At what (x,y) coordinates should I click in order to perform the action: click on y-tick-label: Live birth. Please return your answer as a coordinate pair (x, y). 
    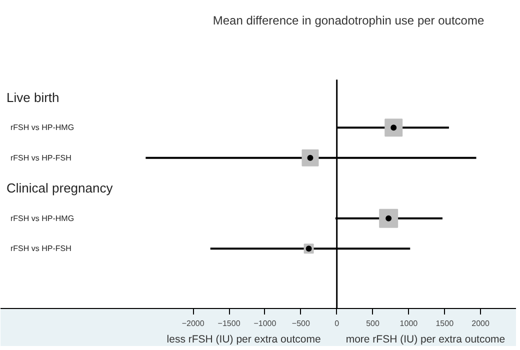
    Looking at the image, I should click on (33, 97).